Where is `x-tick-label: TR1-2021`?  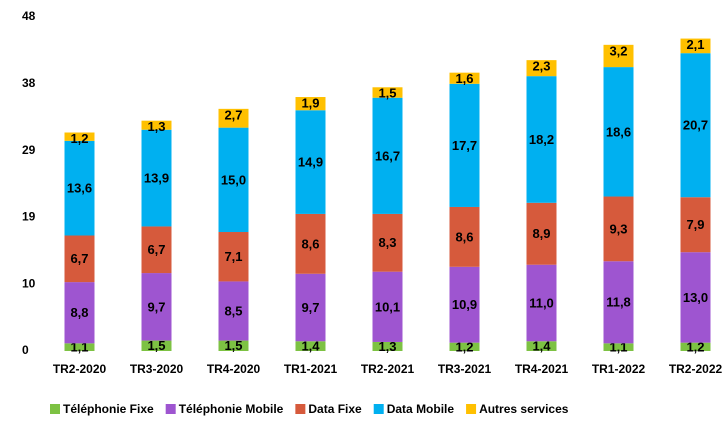 x-tick-label: TR1-2021 is located at coordinates (311, 369).